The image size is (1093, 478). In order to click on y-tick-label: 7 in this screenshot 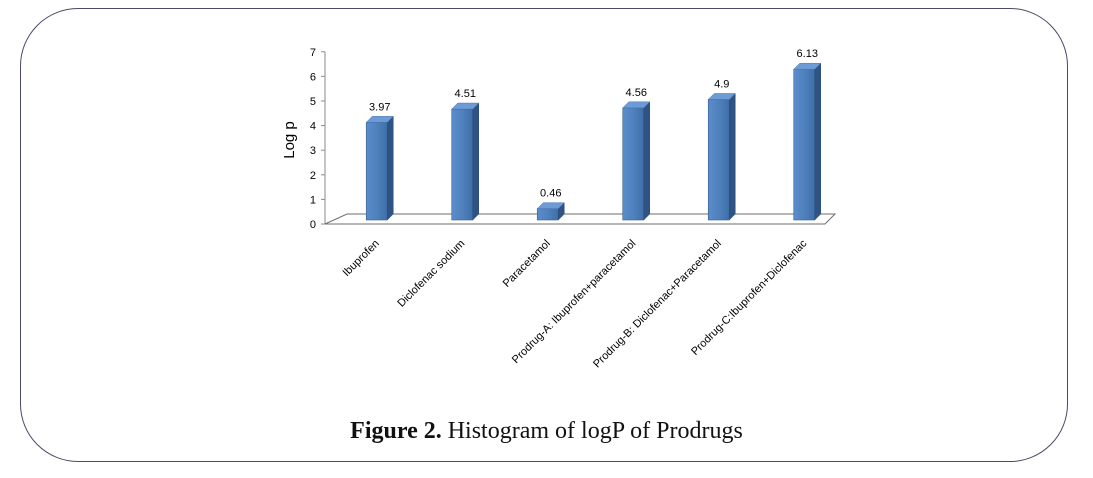, I will do `click(313, 53)`.